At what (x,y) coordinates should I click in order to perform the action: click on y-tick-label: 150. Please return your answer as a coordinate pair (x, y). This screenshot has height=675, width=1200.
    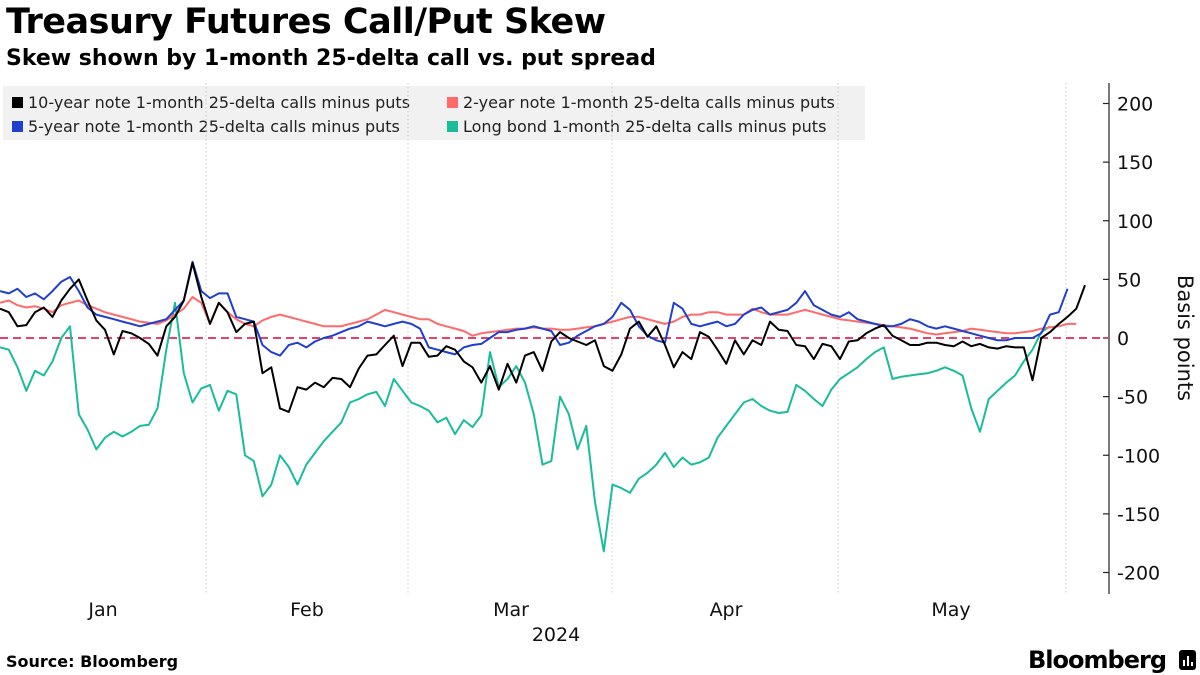
    Looking at the image, I should click on (1135, 163).